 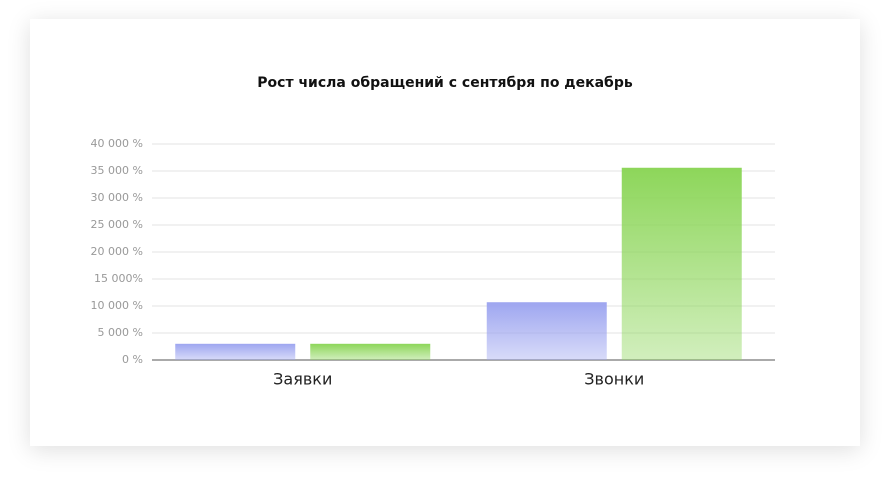 I want to click on y-tick-label: 10 000 %, so click(x=117, y=305).